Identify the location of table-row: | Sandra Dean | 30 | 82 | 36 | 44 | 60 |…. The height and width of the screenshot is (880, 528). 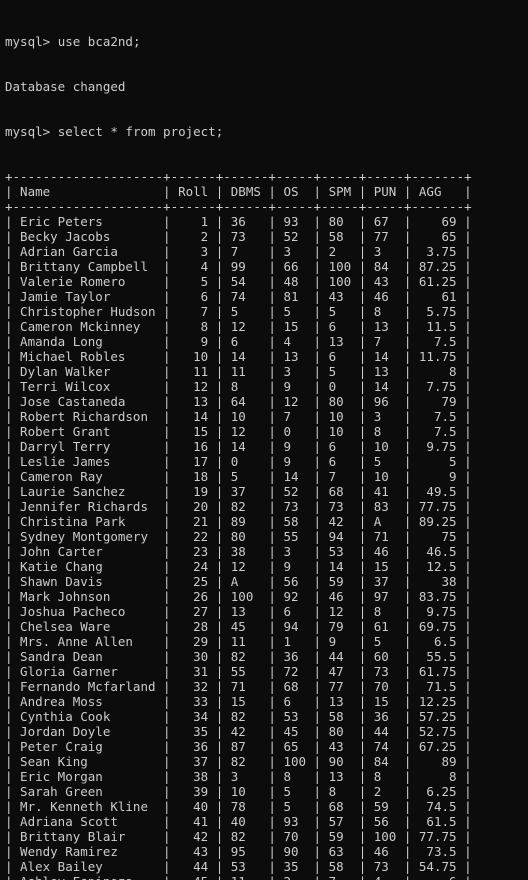
(238, 656).